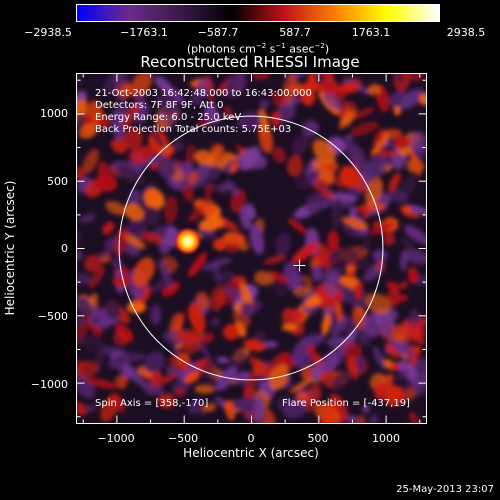  Describe the element at coordinates (57, 181) in the screenshot. I see `y-tick-label: 500` at that location.